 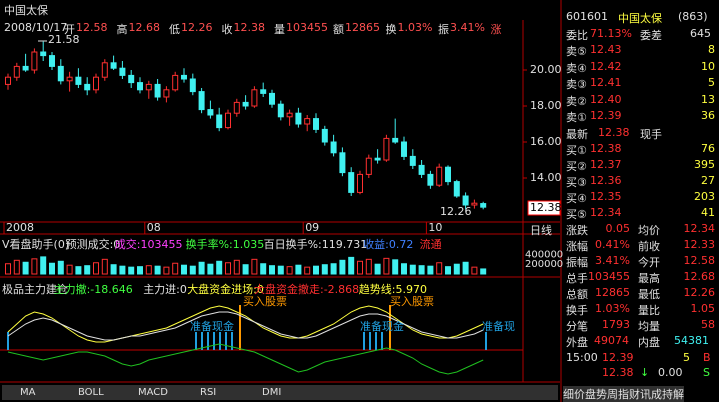 I want to click on tab: BOLL, so click(x=91, y=392).